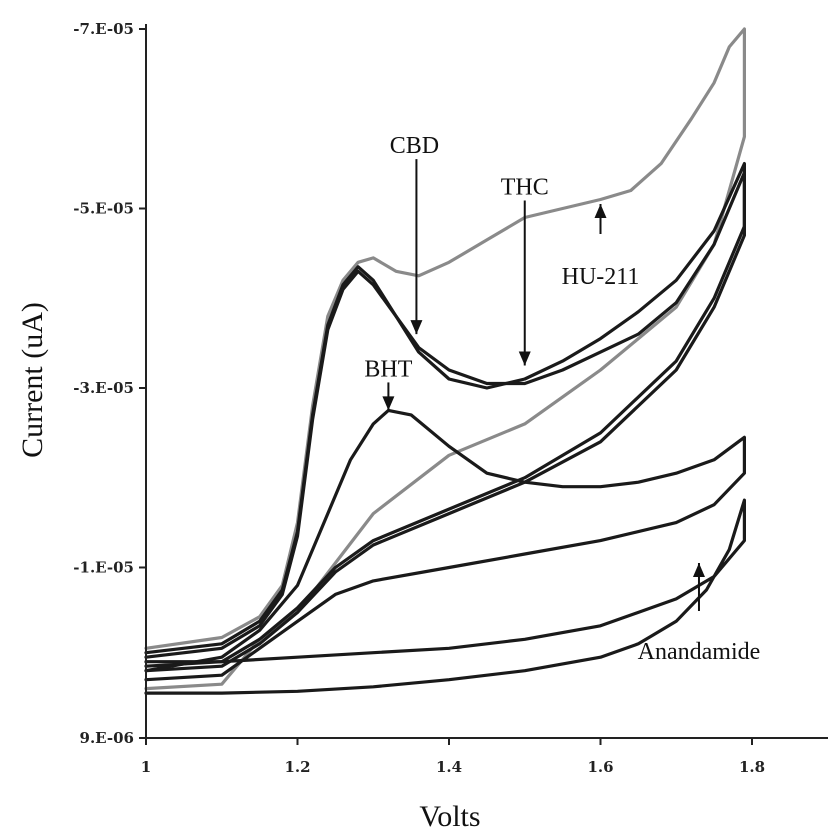 Image resolution: width=828 pixels, height=836 pixels. Describe the element at coordinates (103, 29) in the screenshot. I see `y-tick-label: -7.E-05` at that location.